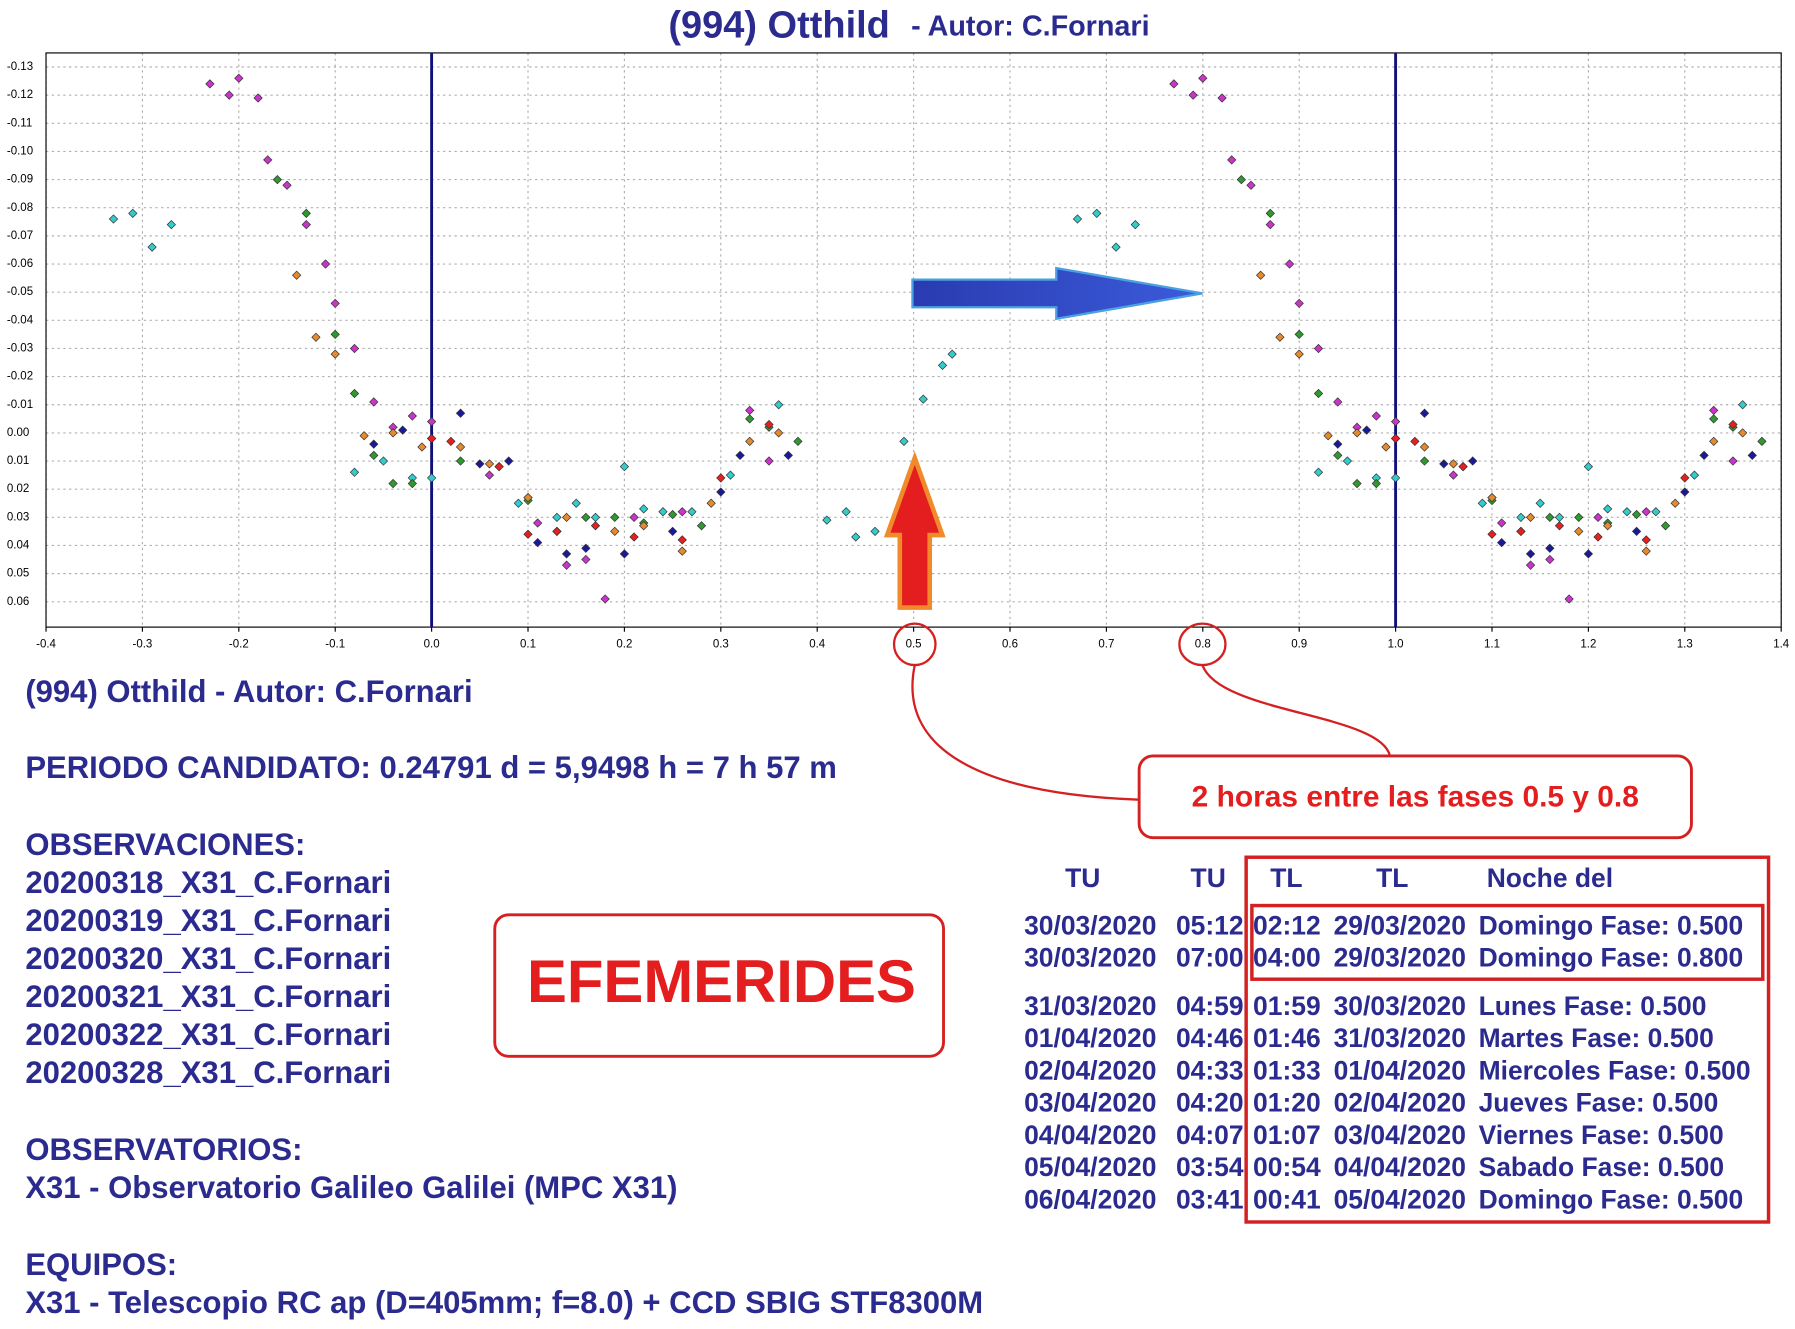 The height and width of the screenshot is (1329, 1795). Describe the element at coordinates (239, 644) in the screenshot. I see `x-tick-label: -0.2` at that location.